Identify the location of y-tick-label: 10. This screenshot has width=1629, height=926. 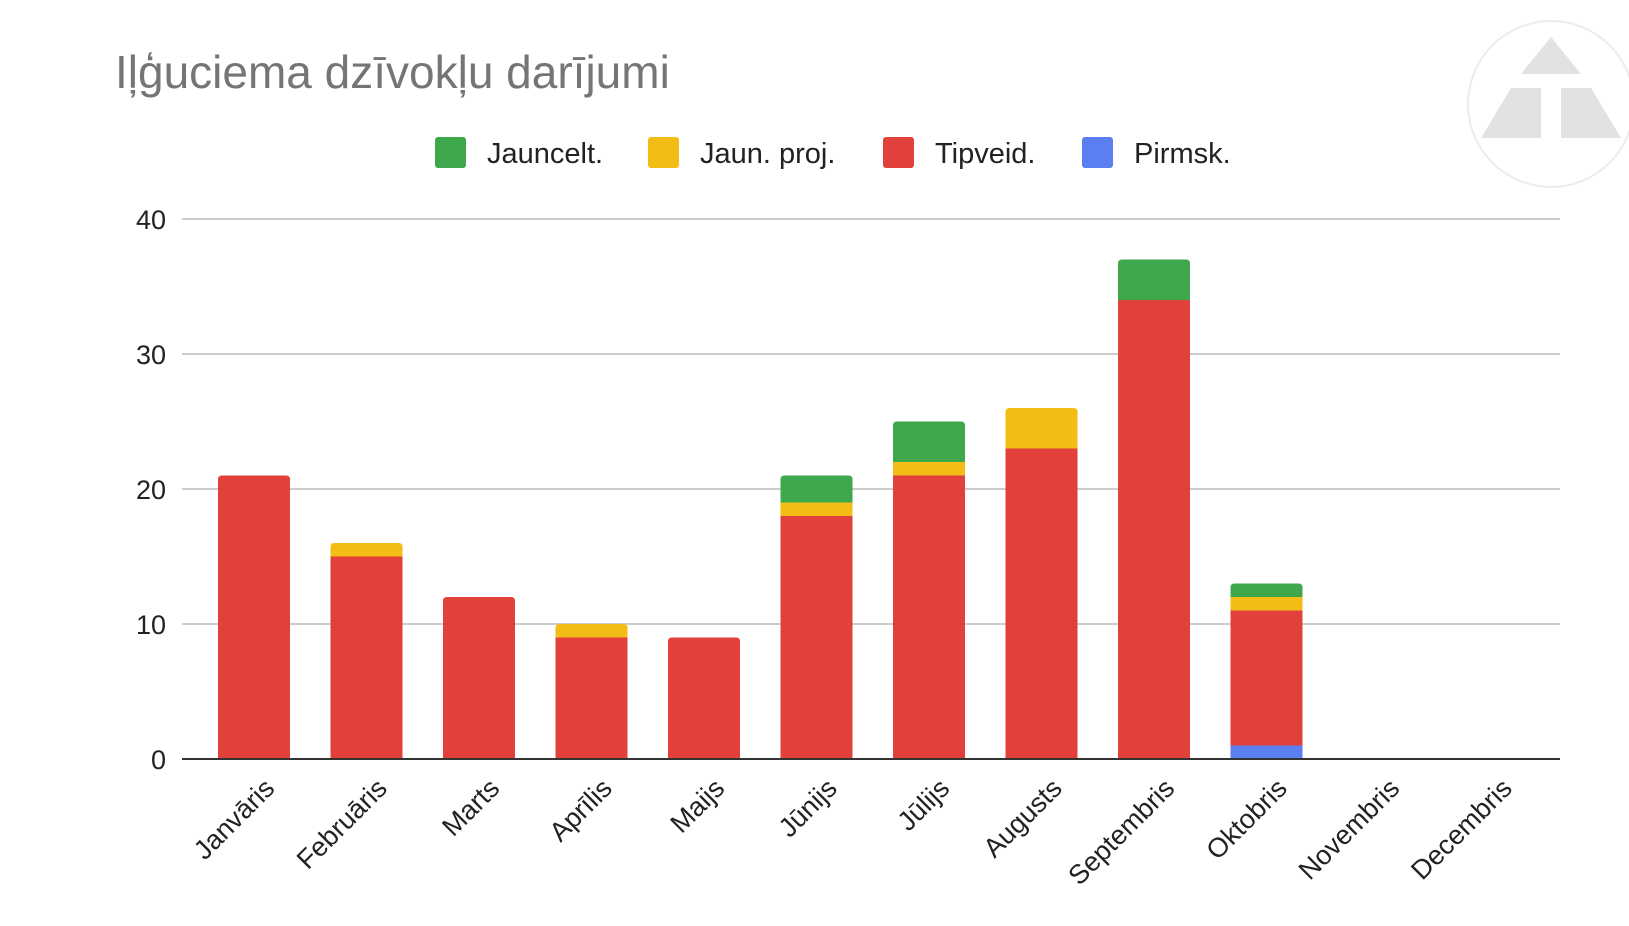
(151, 625).